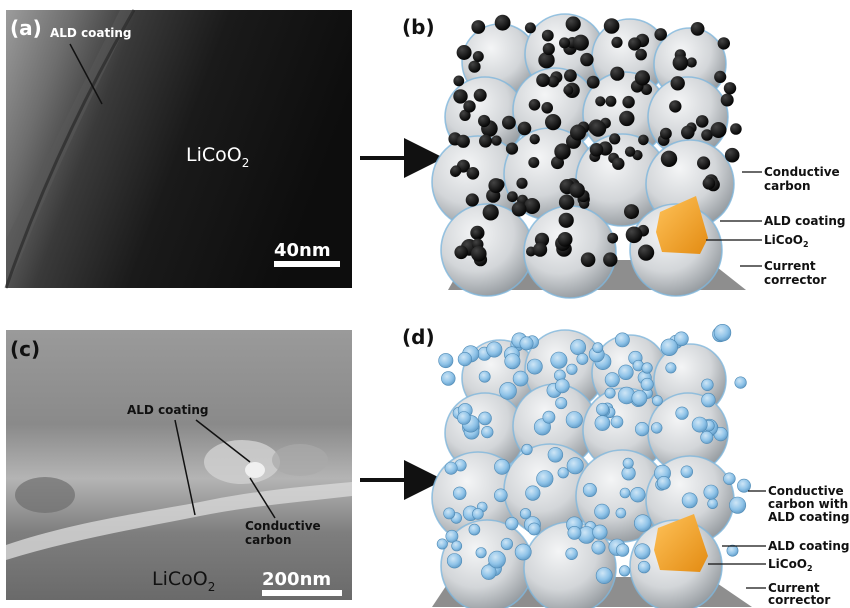  Describe the element at coordinates (262, 498) in the screenshot. I see `panel-c-carbon-pointer` at that location.